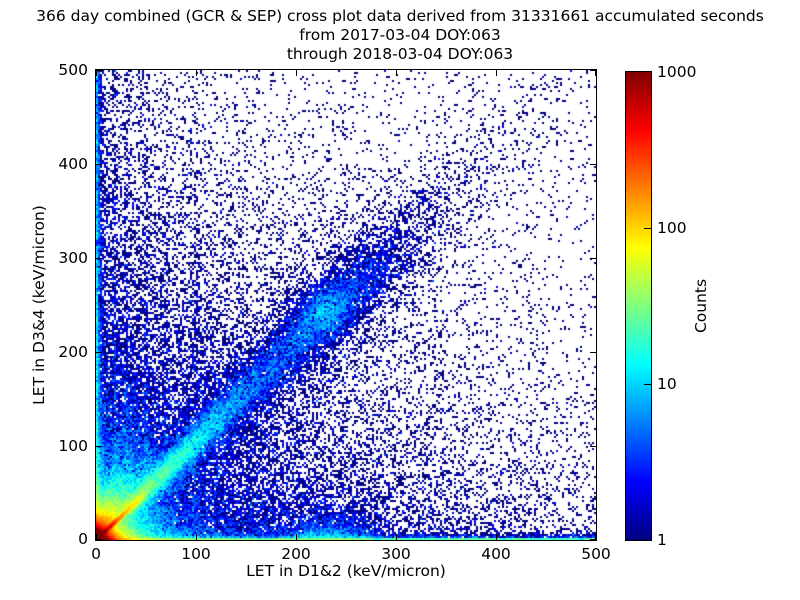  I want to click on y-tick-label: 500, so click(73, 70).